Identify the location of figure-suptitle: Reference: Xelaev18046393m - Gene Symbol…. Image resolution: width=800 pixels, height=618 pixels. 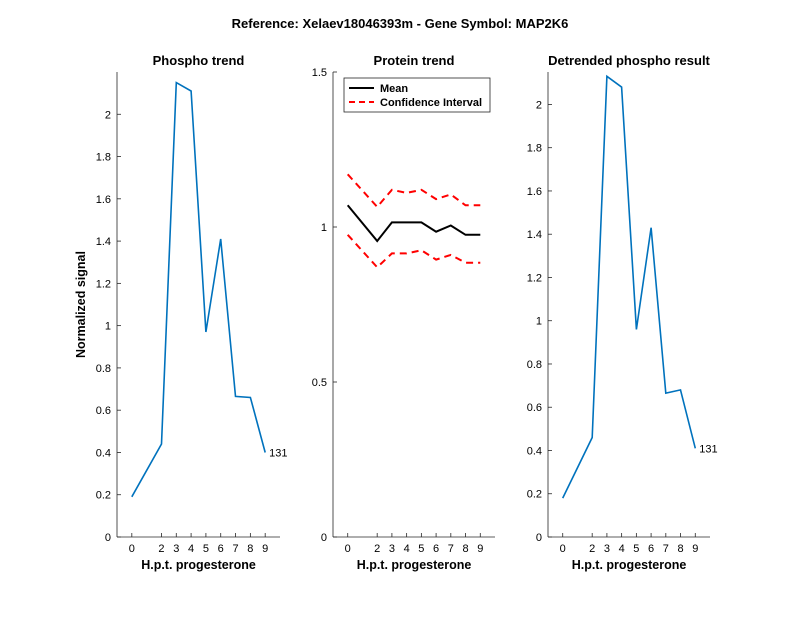
(400, 23).